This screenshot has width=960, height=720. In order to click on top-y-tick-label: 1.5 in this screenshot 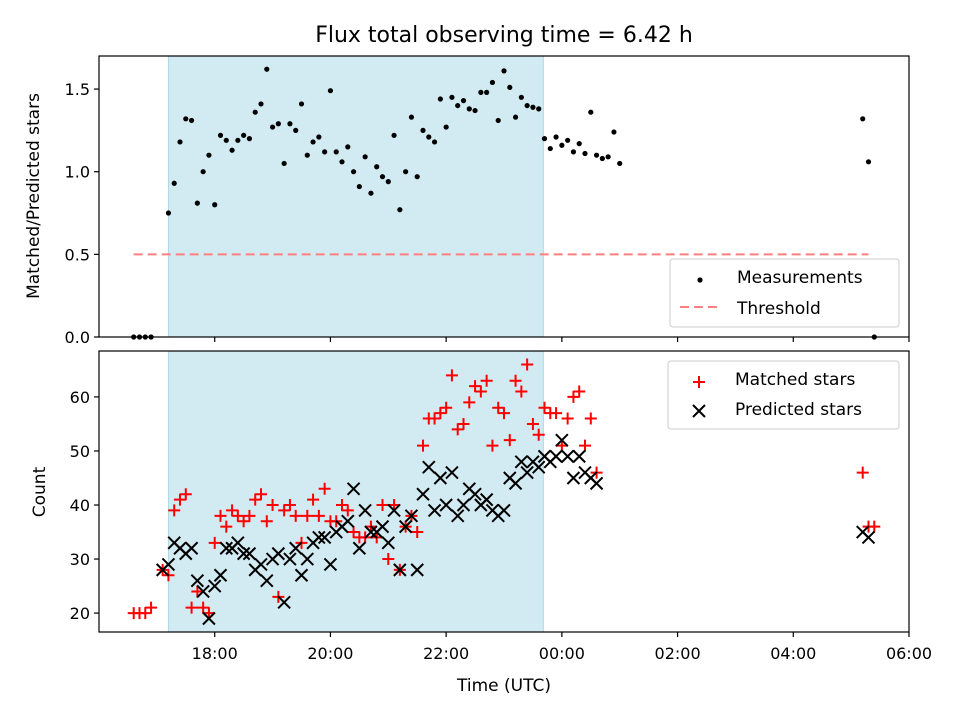, I will do `click(77, 89)`.